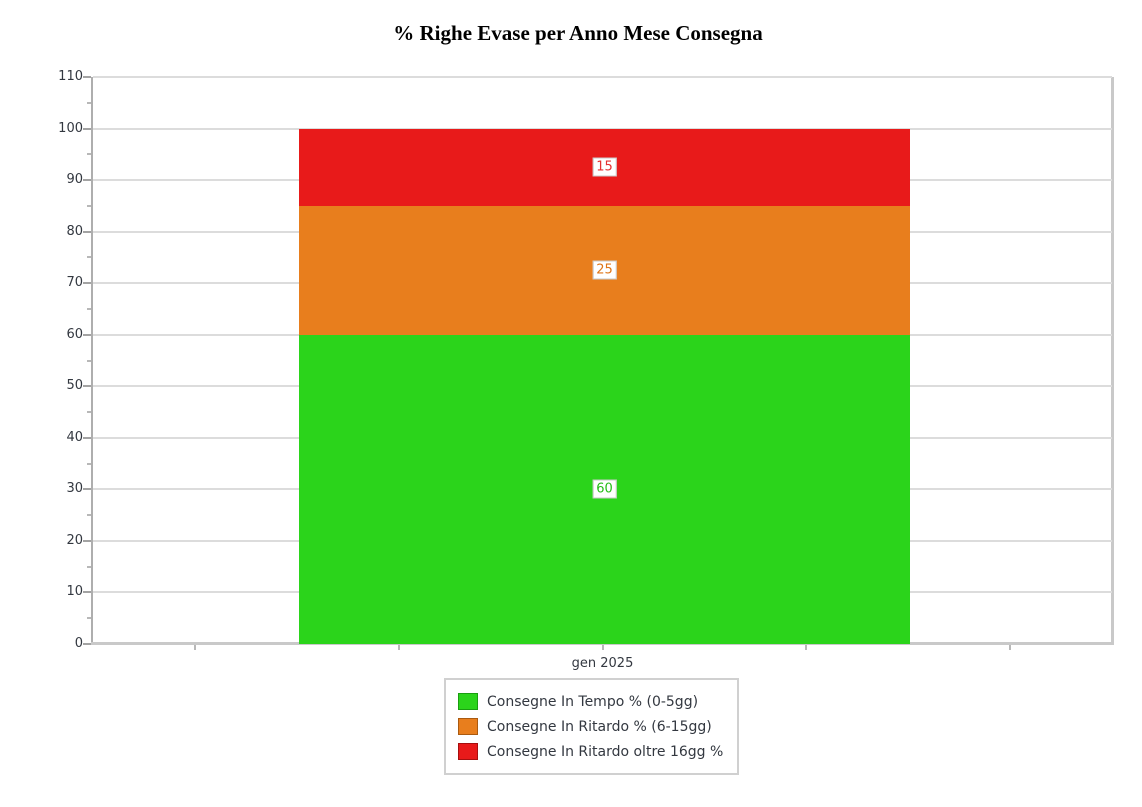 The height and width of the screenshot is (807, 1142). Describe the element at coordinates (578, 33) in the screenshot. I see `chart-title: % Righe Evase per Anno Mese Consegna` at that location.